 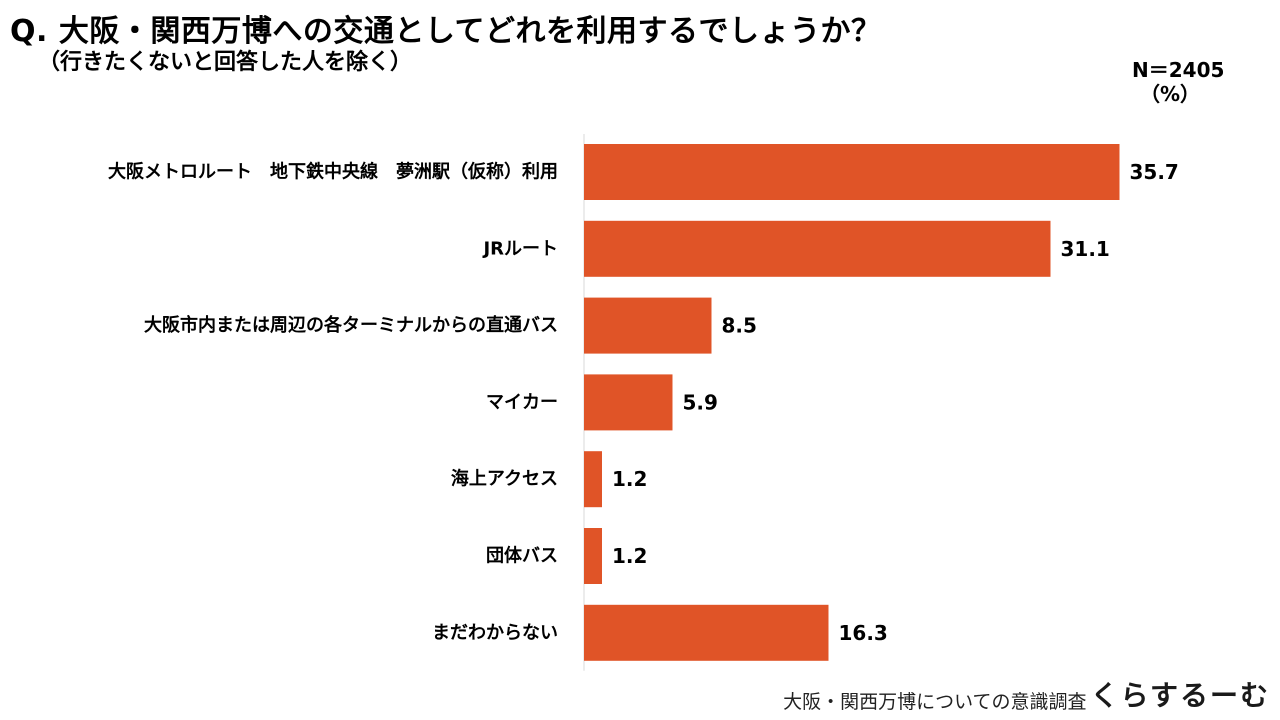 What do you see at coordinates (446, 31) in the screenshot?
I see `chart-title: Q. 大阪・関西万博への交通としてどれを利用するでしょうか？` at bounding box center [446, 31].